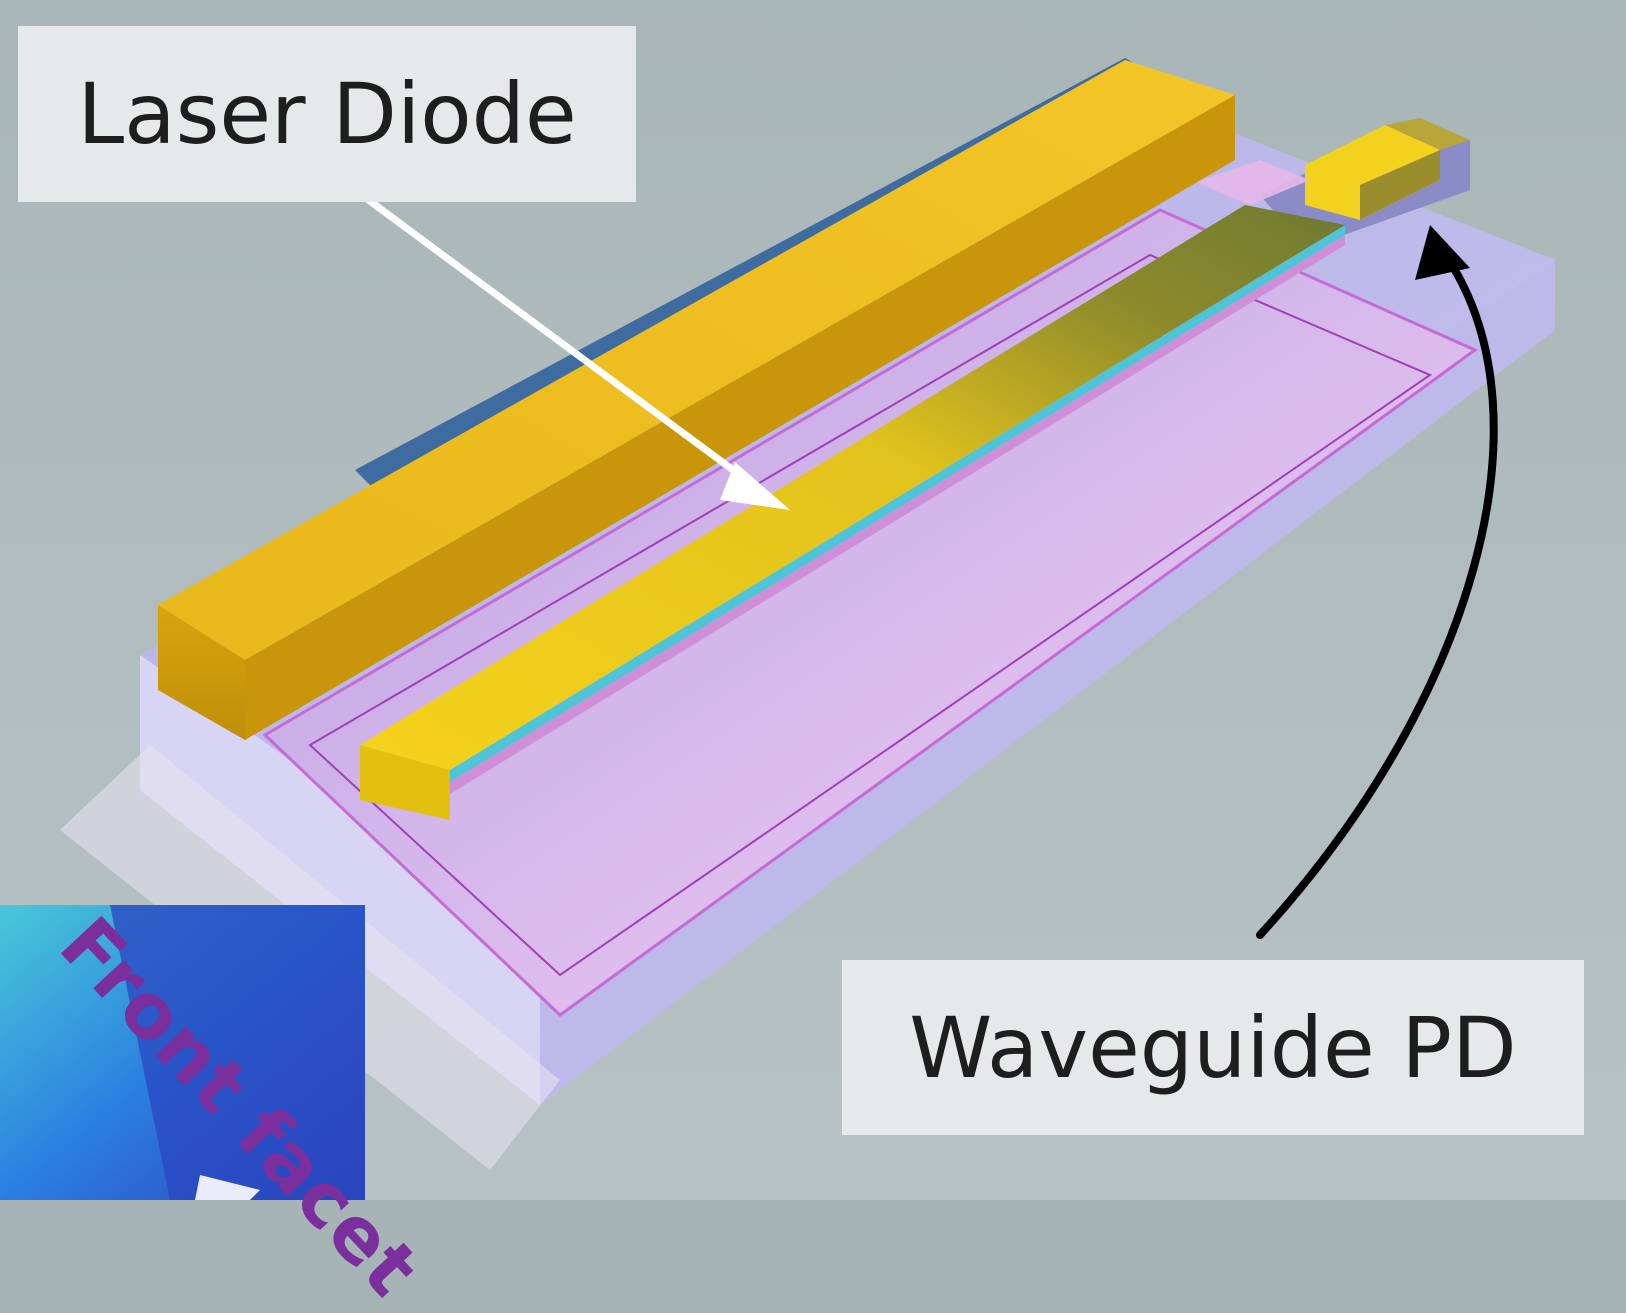 This screenshot has height=1313, width=1626. What do you see at coordinates (327, 114) in the screenshot?
I see `laser-diode-label: Laser Diode` at bounding box center [327, 114].